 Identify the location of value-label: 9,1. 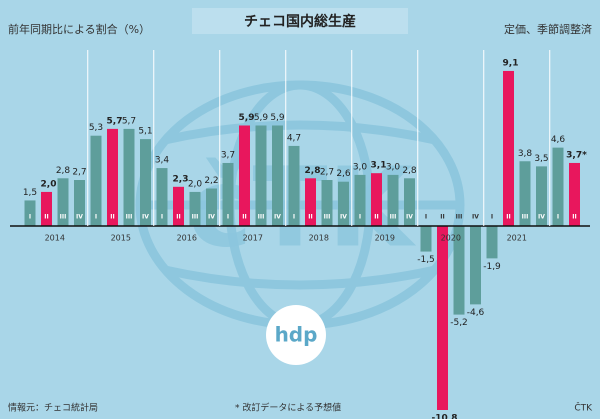
(511, 63).